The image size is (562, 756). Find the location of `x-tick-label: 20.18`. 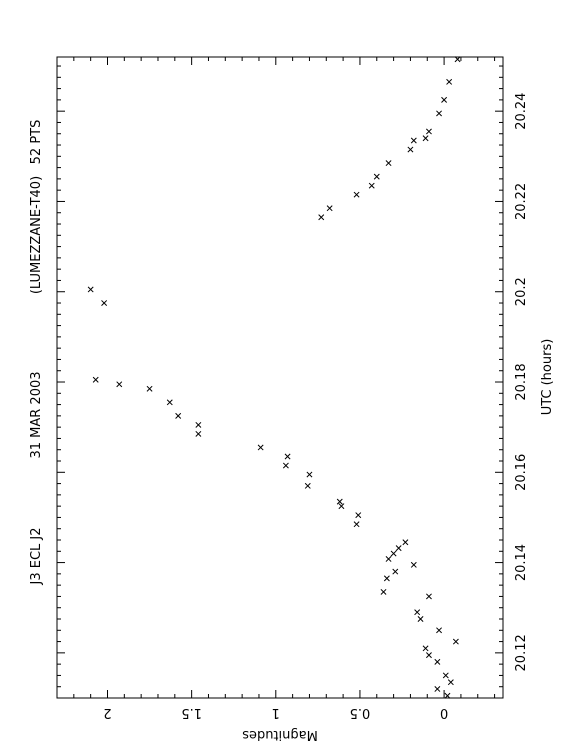

x-tick-label: 20.18 is located at coordinates (521, 381).